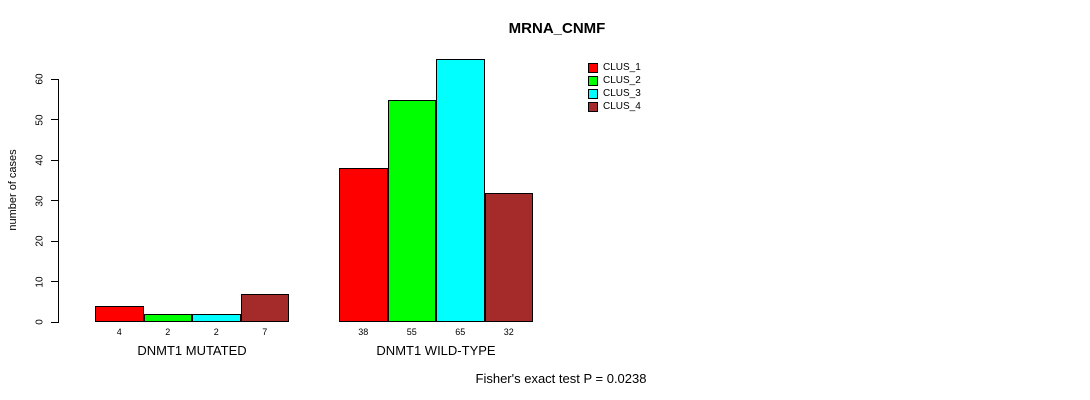 The height and width of the screenshot is (400, 1090). I want to click on bar-clus_1-group1, so click(119, 313).